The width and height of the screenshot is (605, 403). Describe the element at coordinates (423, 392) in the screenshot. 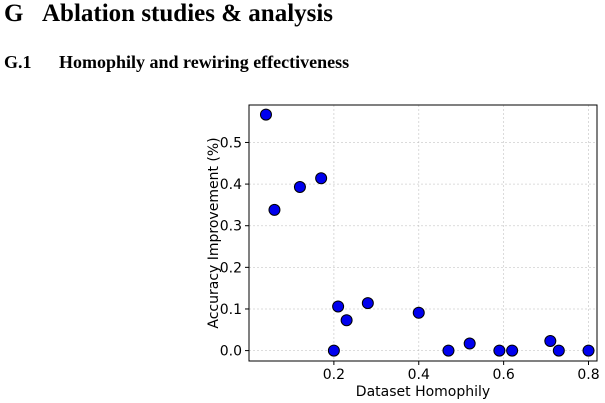

I see `x-axis-title: Dataset Homophily` at that location.